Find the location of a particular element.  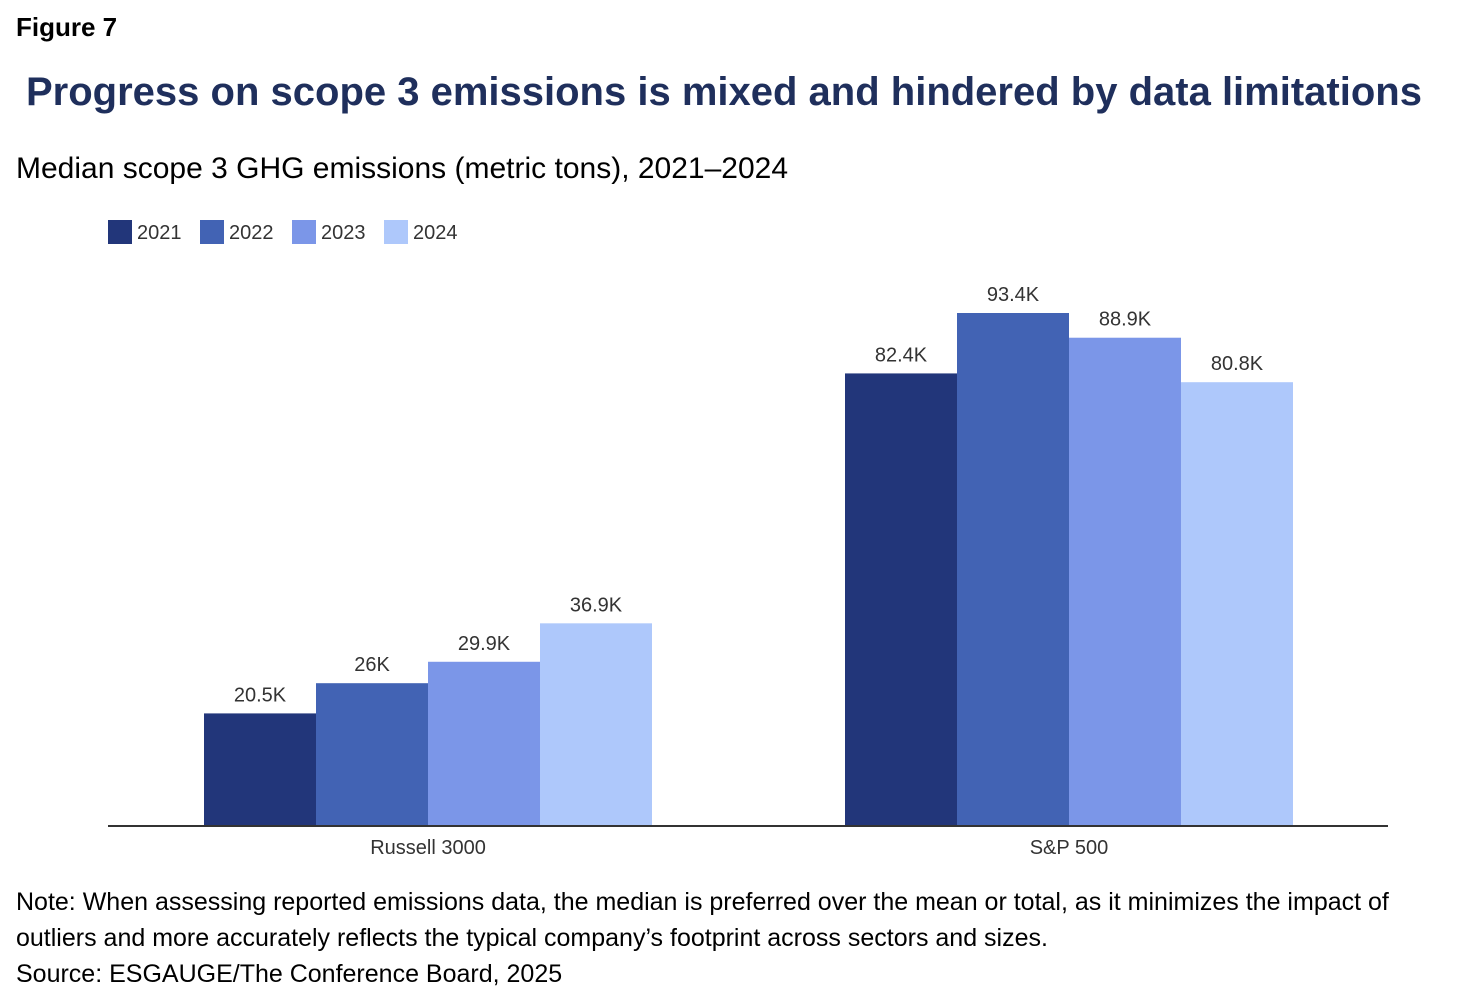

data-label-s-p-500-2023: 88.9K is located at coordinates (1125, 320).